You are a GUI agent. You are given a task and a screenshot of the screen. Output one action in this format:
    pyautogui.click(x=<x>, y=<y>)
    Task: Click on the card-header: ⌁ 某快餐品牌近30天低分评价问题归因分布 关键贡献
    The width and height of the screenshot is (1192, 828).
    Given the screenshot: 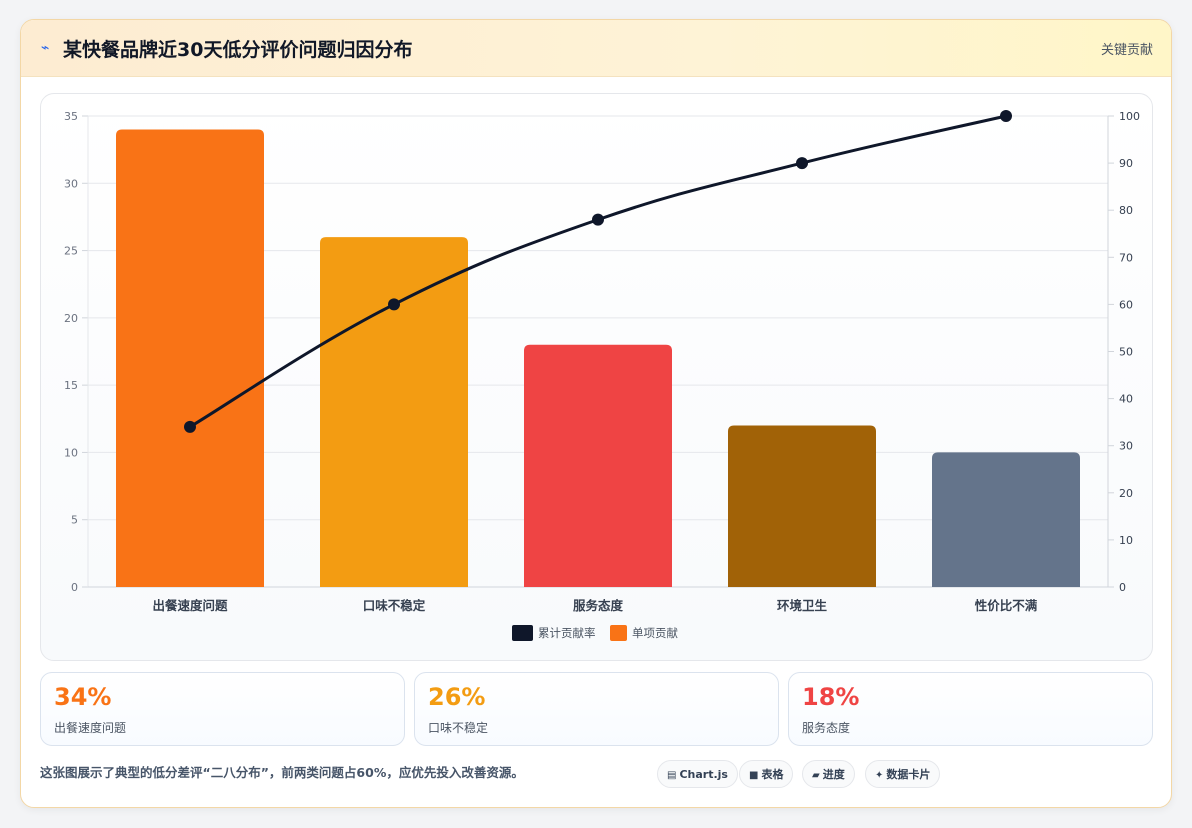 What is the action you would take?
    pyautogui.click(x=596, y=48)
    